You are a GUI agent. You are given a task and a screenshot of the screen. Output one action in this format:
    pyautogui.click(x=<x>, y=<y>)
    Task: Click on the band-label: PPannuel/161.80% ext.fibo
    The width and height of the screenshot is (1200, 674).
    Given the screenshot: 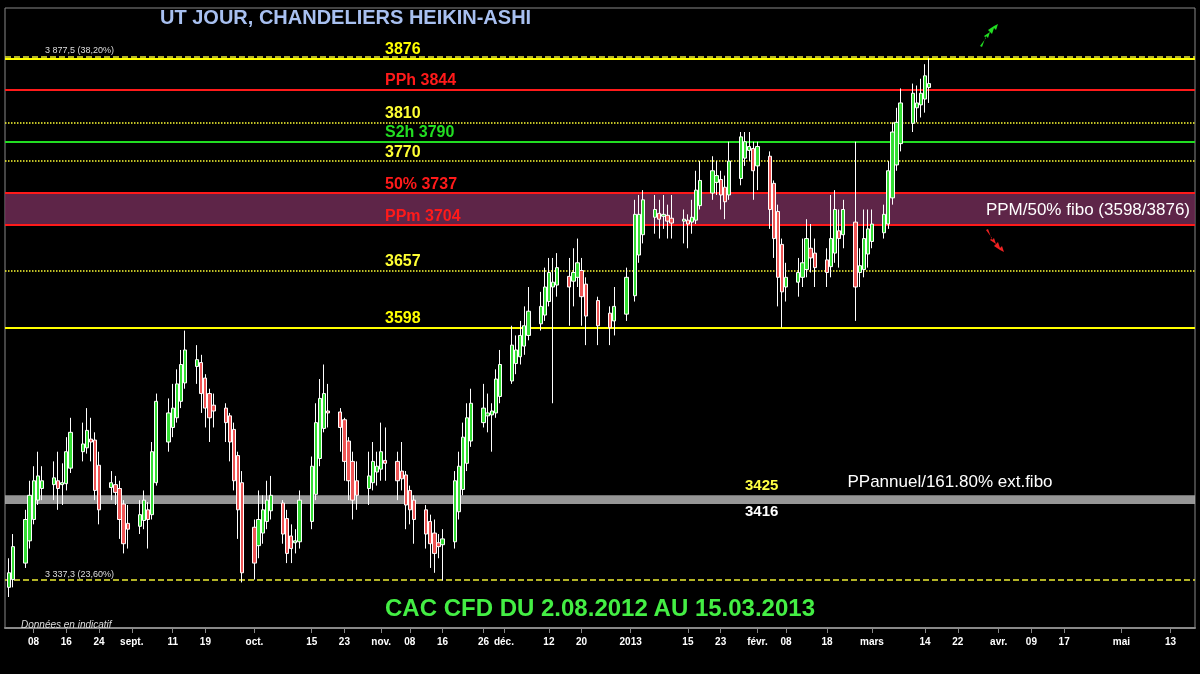 What is the action you would take?
    pyautogui.click(x=950, y=482)
    